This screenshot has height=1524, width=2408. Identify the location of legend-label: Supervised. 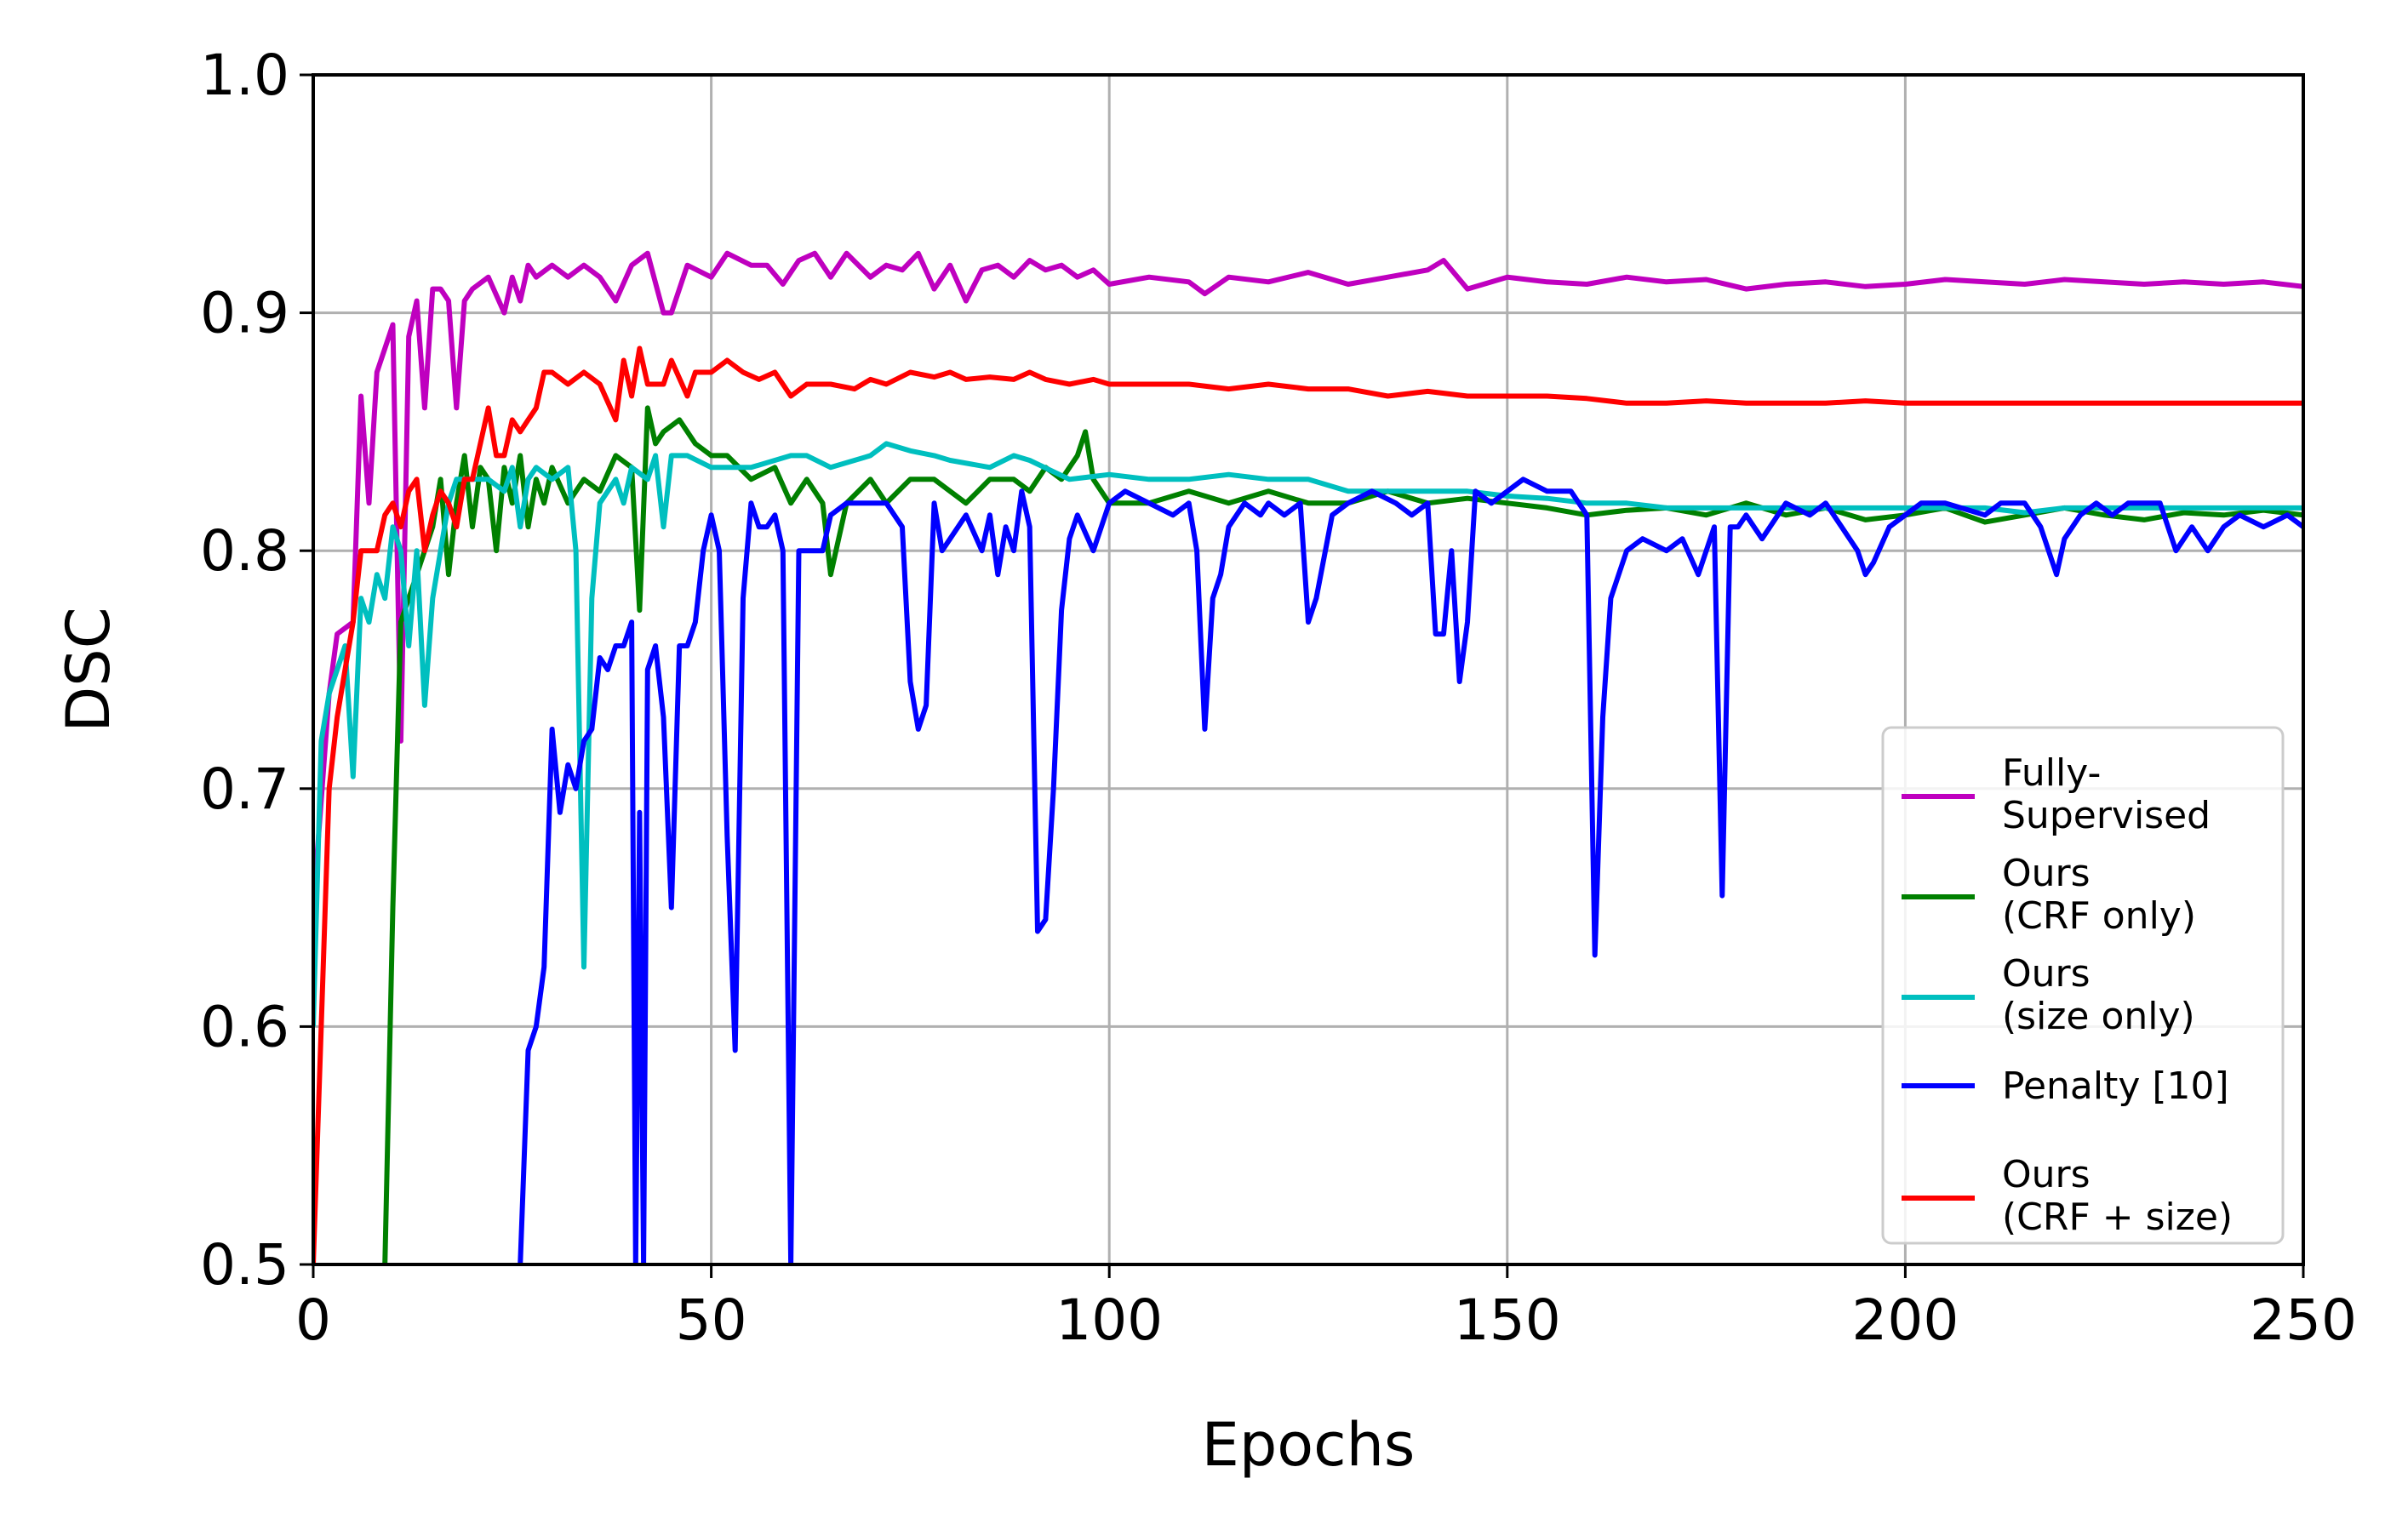
(2106, 815).